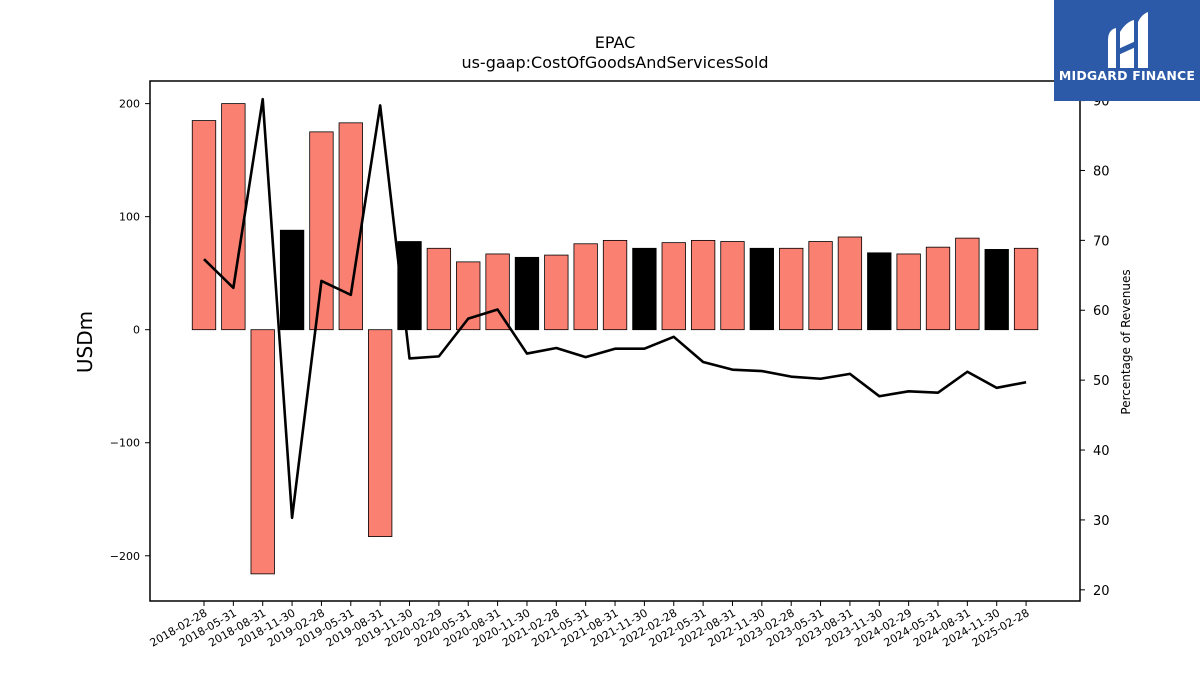  Describe the element at coordinates (1101, 311) in the screenshot. I see `y2-tick-label: 60` at that location.